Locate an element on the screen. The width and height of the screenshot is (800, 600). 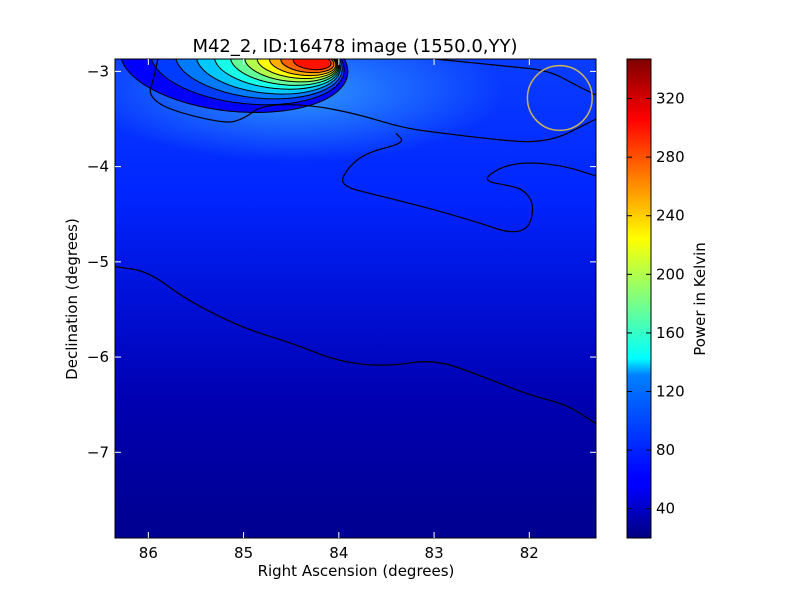
y-tick-label: −7 is located at coordinates (98, 452).